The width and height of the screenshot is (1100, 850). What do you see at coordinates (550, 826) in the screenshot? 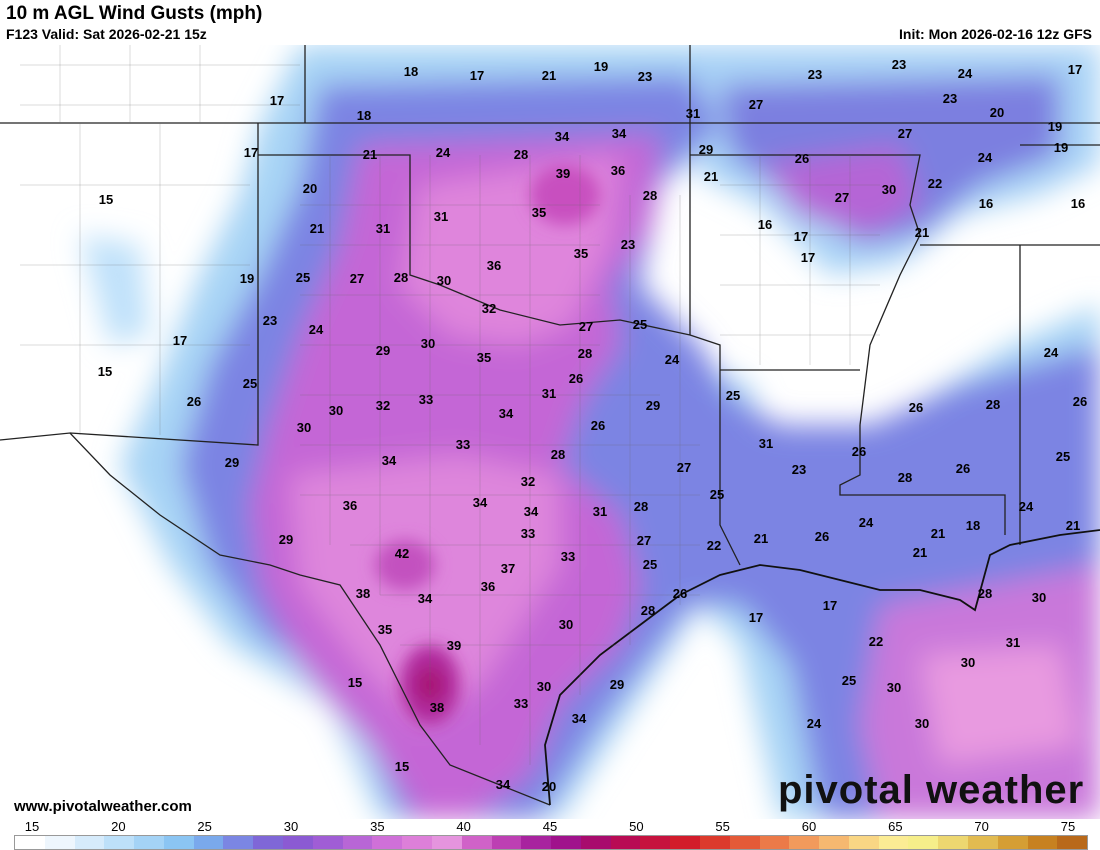
I see `legend-tick-row: 15 20 25 30 35 40 45 50 55 60 65 70 75` at bounding box center [550, 826].